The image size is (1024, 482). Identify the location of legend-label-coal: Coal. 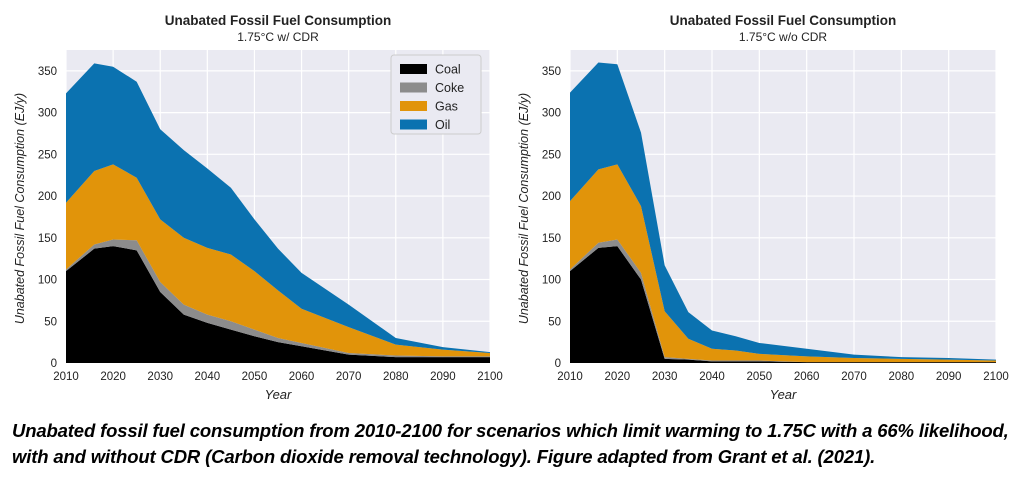
(448, 70).